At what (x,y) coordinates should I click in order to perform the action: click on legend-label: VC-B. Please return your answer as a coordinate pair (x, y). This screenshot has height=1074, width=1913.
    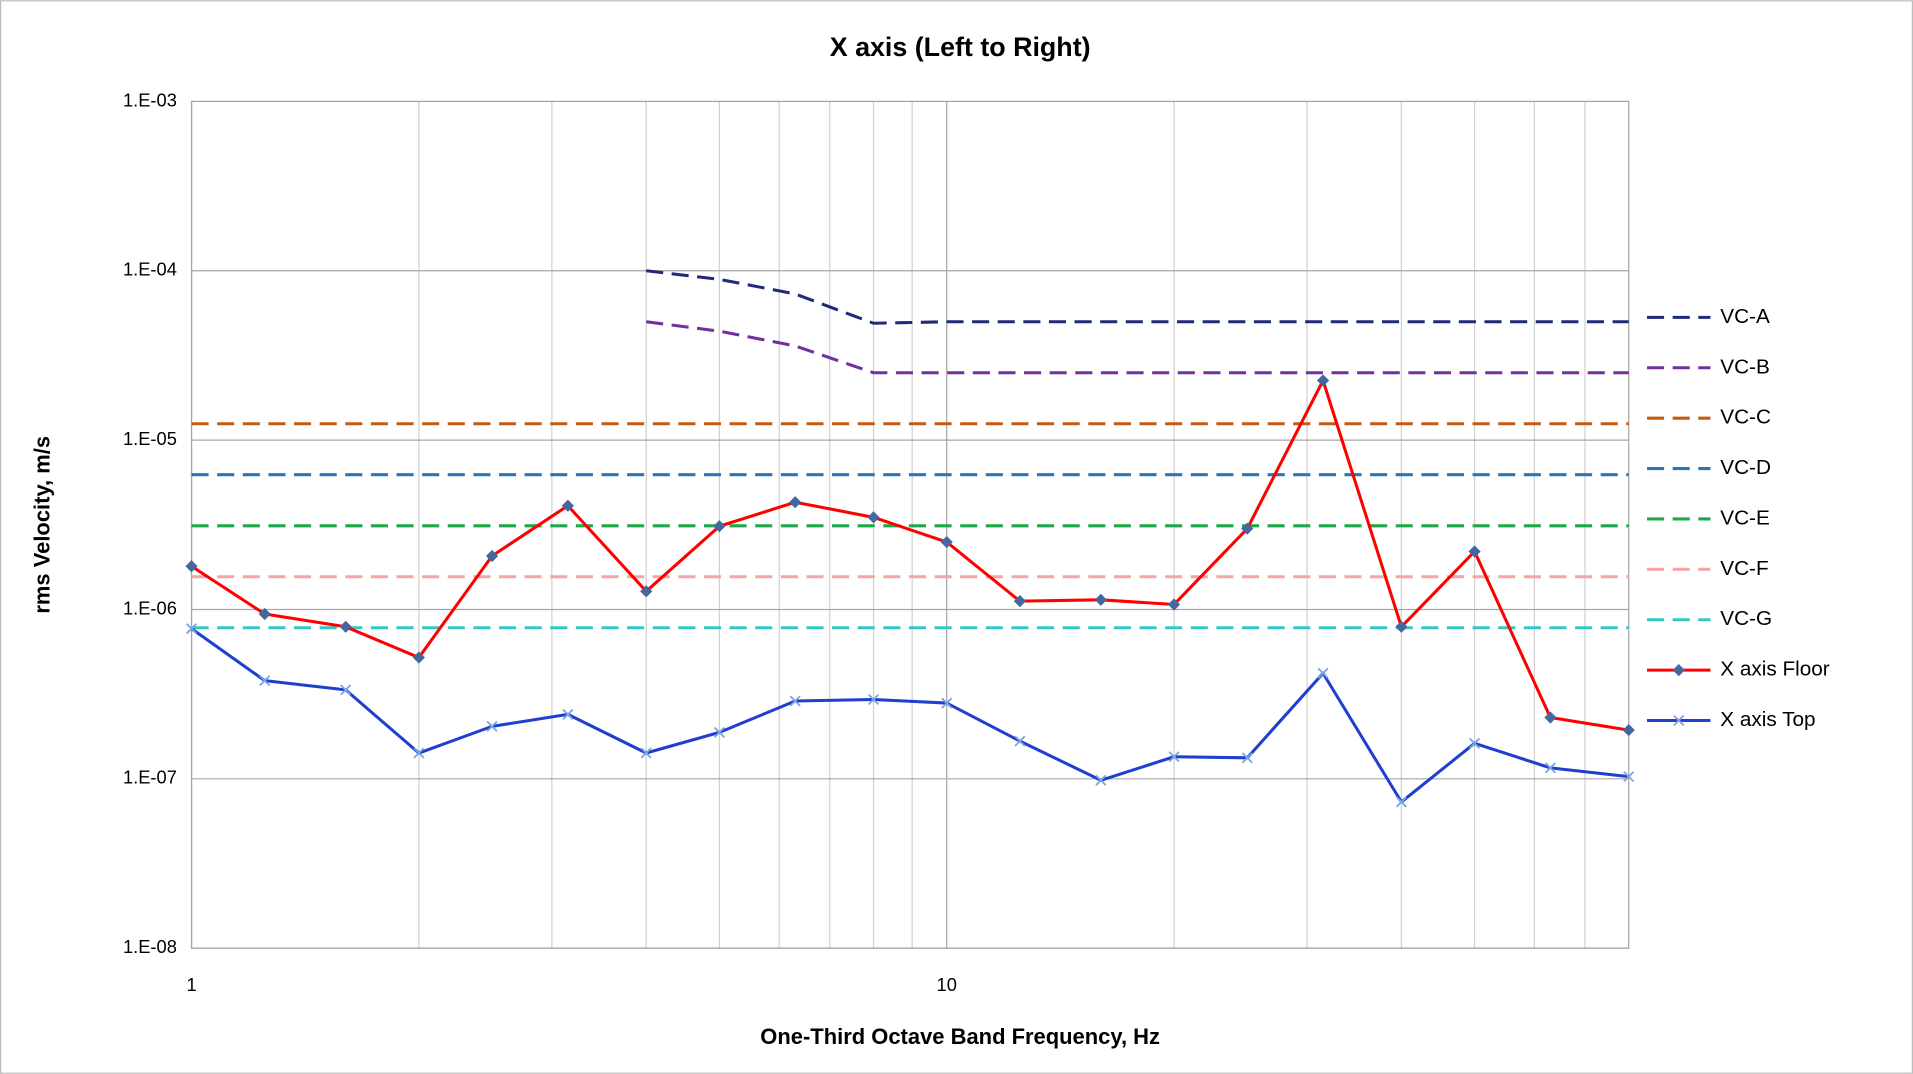
    Looking at the image, I should click on (1745, 366).